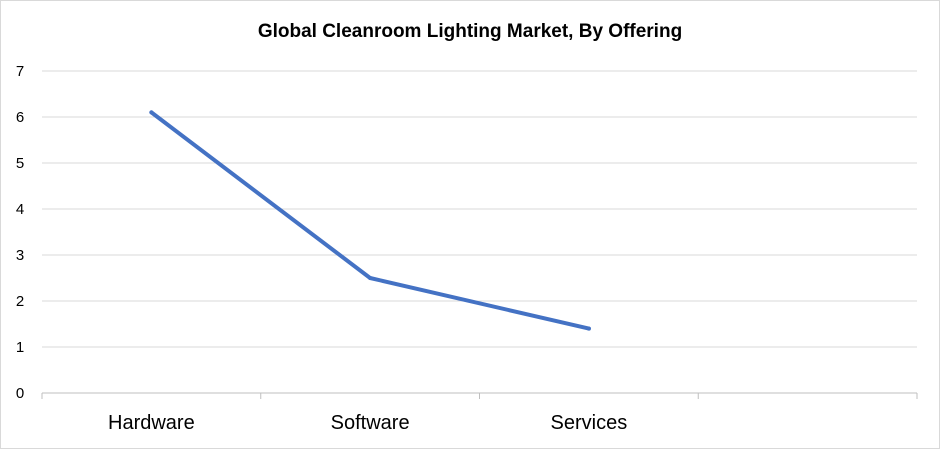 This screenshot has height=449, width=940. What do you see at coordinates (20, 255) in the screenshot?
I see `y-tick-label-3: 3` at bounding box center [20, 255].